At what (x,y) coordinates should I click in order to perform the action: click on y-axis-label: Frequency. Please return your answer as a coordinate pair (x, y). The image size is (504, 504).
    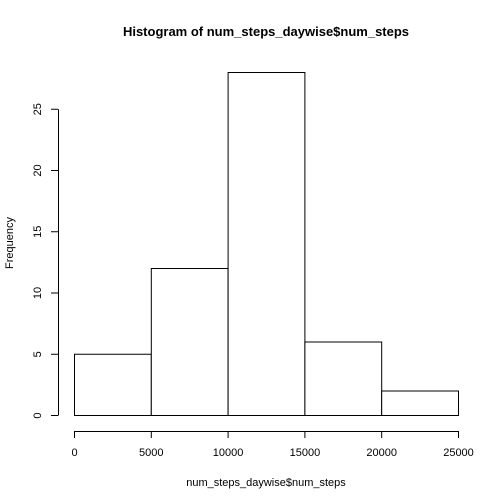
    Looking at the image, I should click on (10, 243).